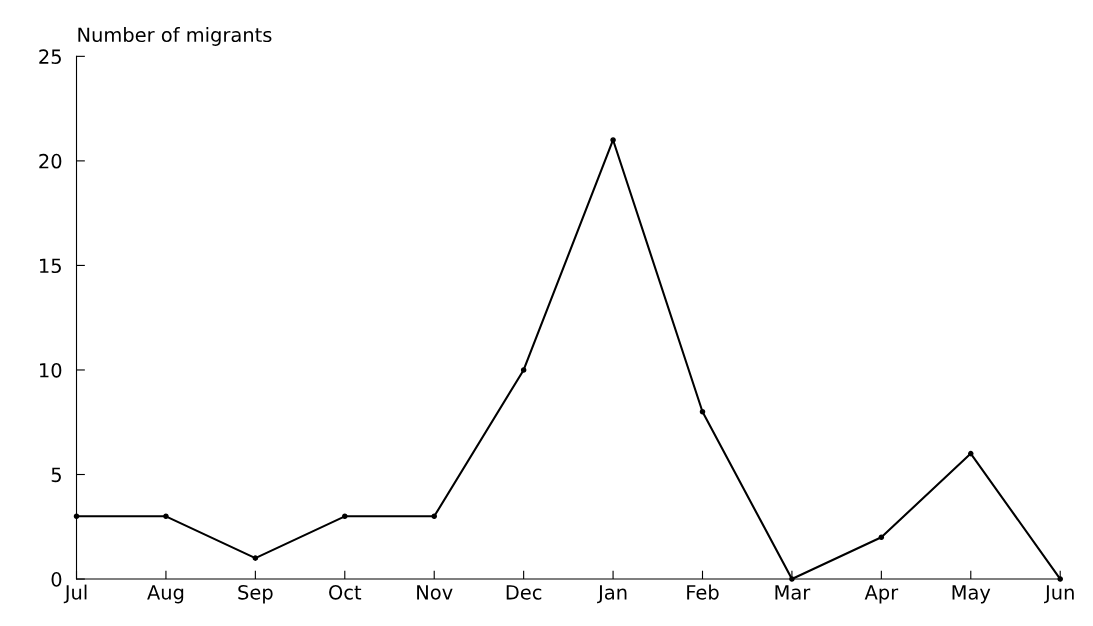 The width and height of the screenshot is (1093, 626). What do you see at coordinates (50, 56) in the screenshot?
I see `y-tick-label: 25` at bounding box center [50, 56].